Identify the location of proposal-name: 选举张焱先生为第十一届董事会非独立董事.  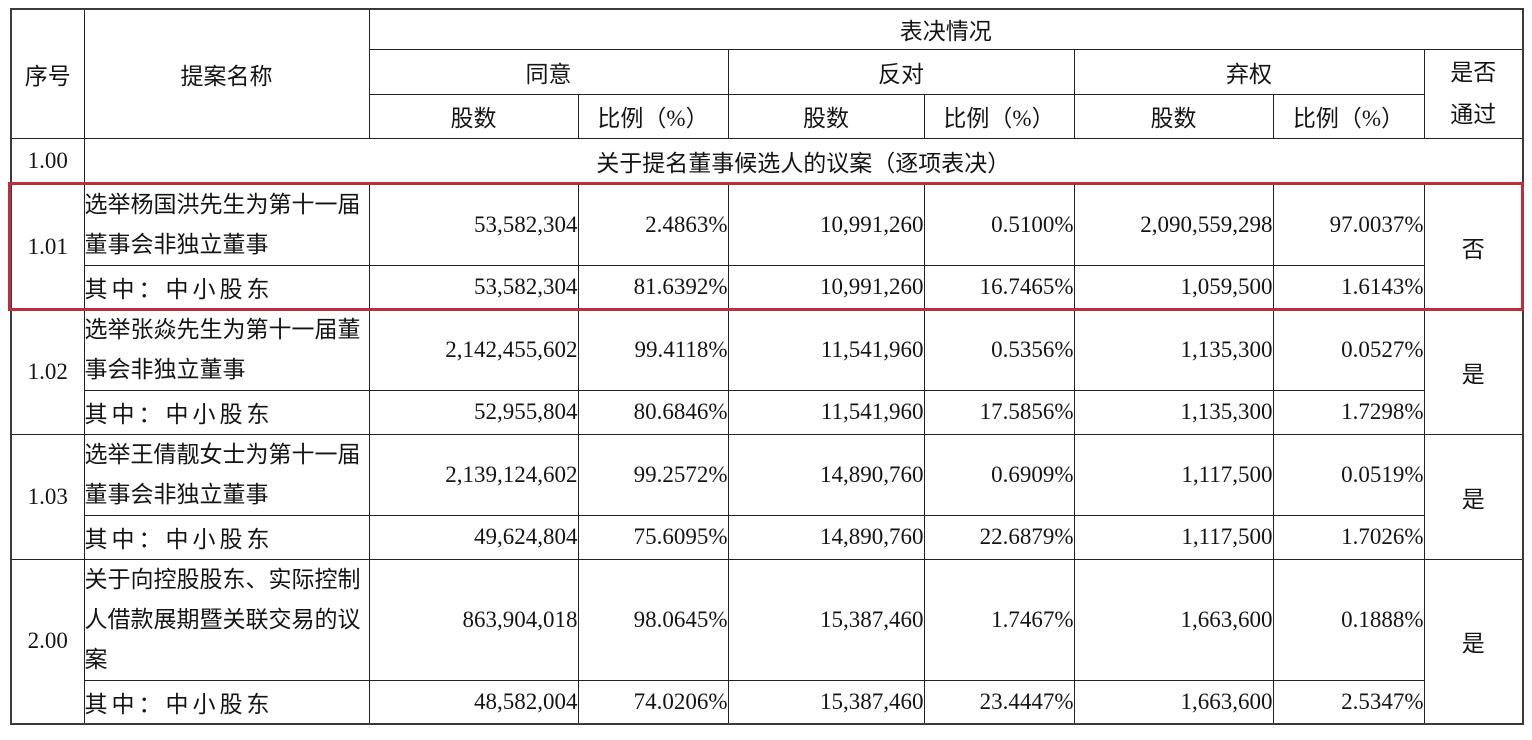
(226, 349).